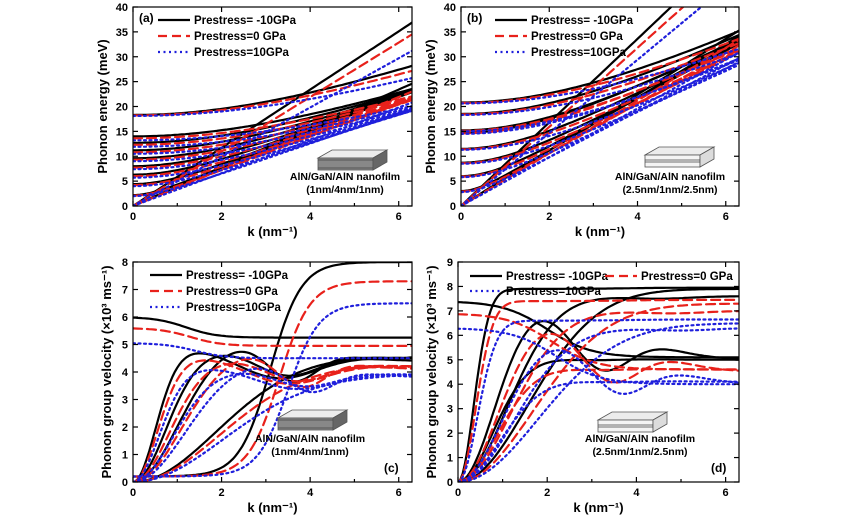 This screenshot has width=850, height=517. Describe the element at coordinates (450, 132) in the screenshot. I see `y-tick-label: 15` at that location.